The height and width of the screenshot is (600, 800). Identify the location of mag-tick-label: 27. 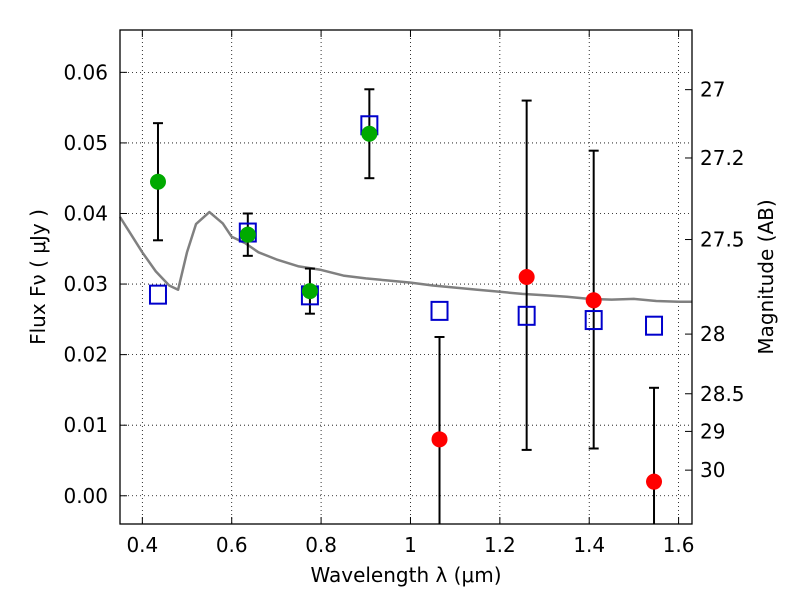
(712, 90).